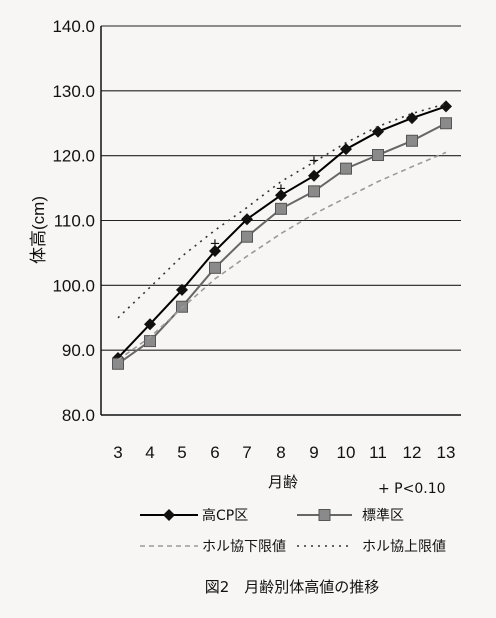 The image size is (496, 618). What do you see at coordinates (149, 452) in the screenshot?
I see `x-tick-label: 4` at bounding box center [149, 452].